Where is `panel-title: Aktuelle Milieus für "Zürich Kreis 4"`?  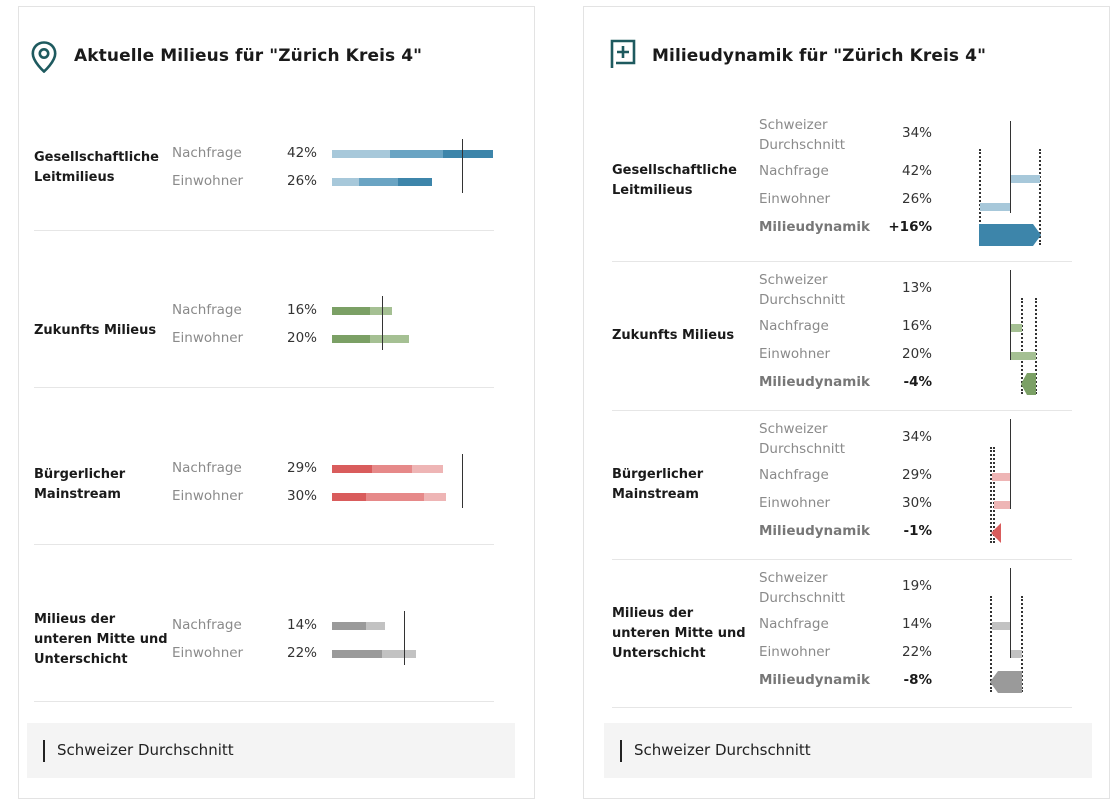 panel-title: Aktuelle Milieus für "Zürich Kreis 4" is located at coordinates (248, 56).